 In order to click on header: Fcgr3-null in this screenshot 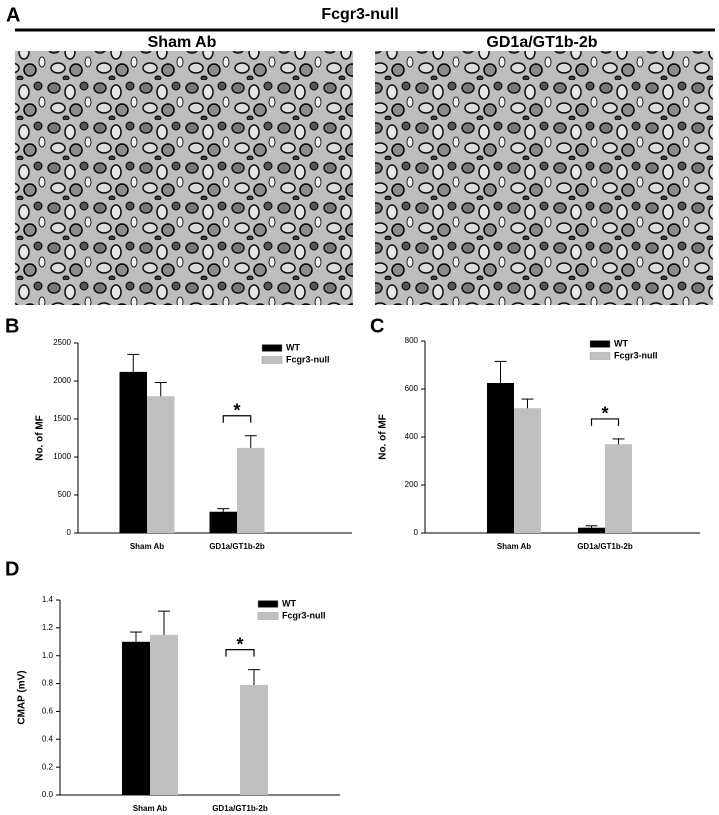, I will do `click(359, 14)`.